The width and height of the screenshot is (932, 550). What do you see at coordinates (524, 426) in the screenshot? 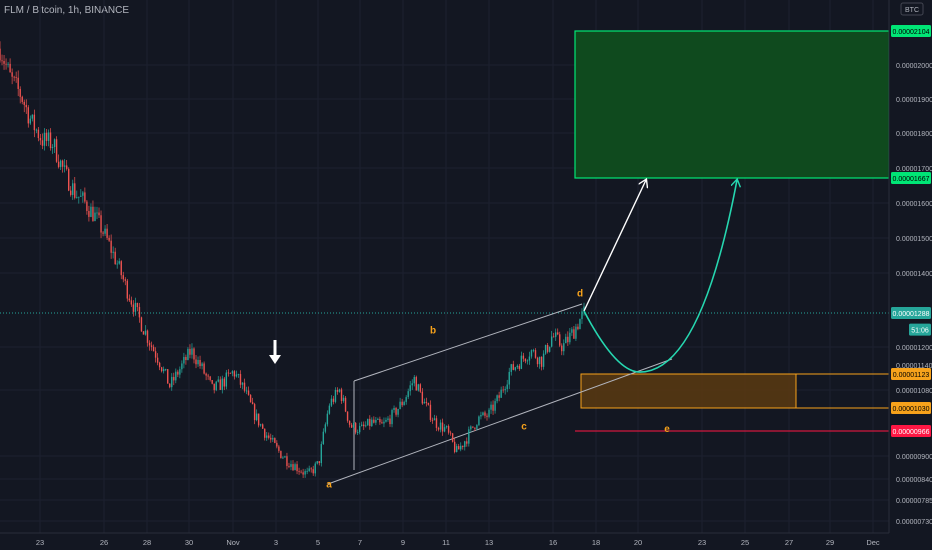
I see `wave-label-c: c` at bounding box center [524, 426].